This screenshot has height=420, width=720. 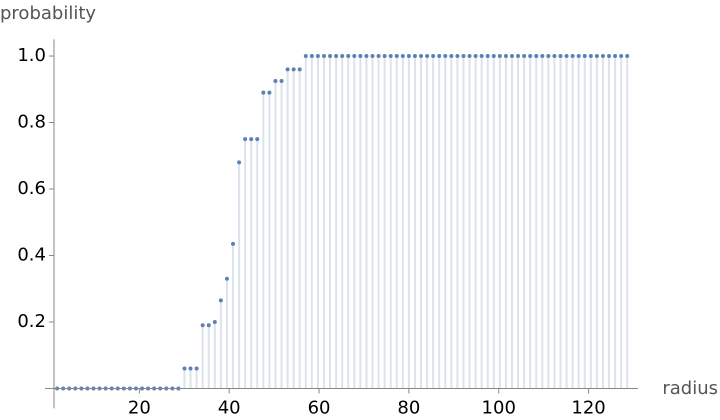 I want to click on y-tick-label: 0.4, so click(x=31, y=254).